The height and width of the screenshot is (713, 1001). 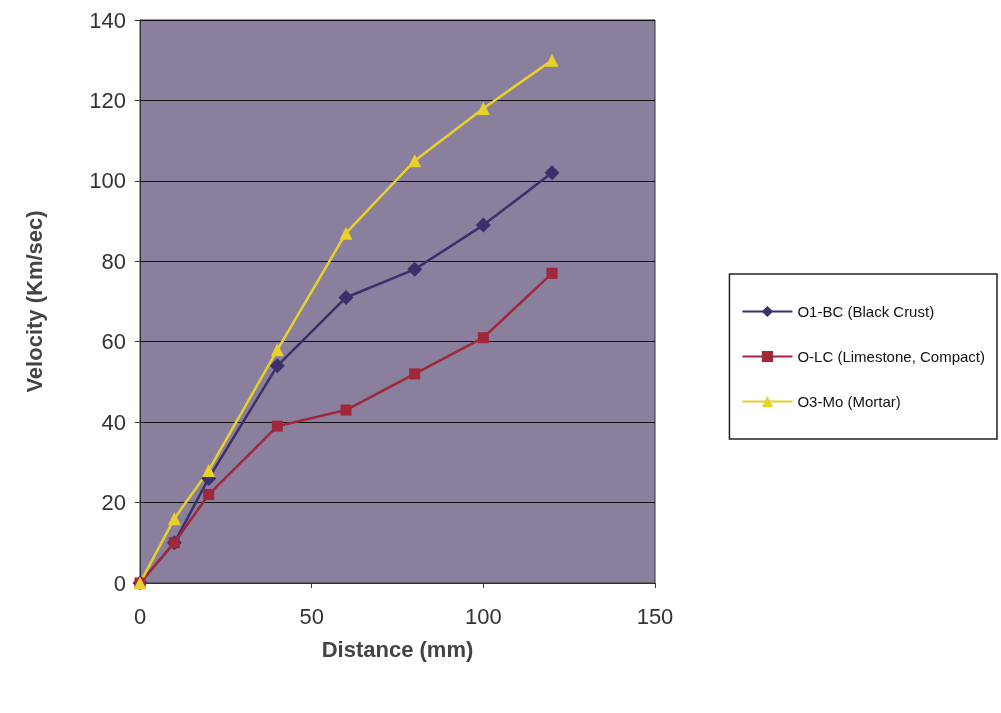 What do you see at coordinates (655, 616) in the screenshot?
I see `x-tick-label: 150` at bounding box center [655, 616].